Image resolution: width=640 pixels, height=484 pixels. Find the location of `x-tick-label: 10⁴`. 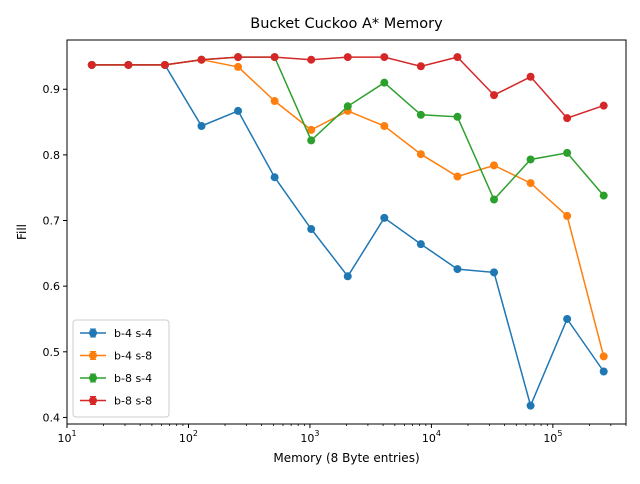

x-tick-label: 10⁴ is located at coordinates (431, 437).